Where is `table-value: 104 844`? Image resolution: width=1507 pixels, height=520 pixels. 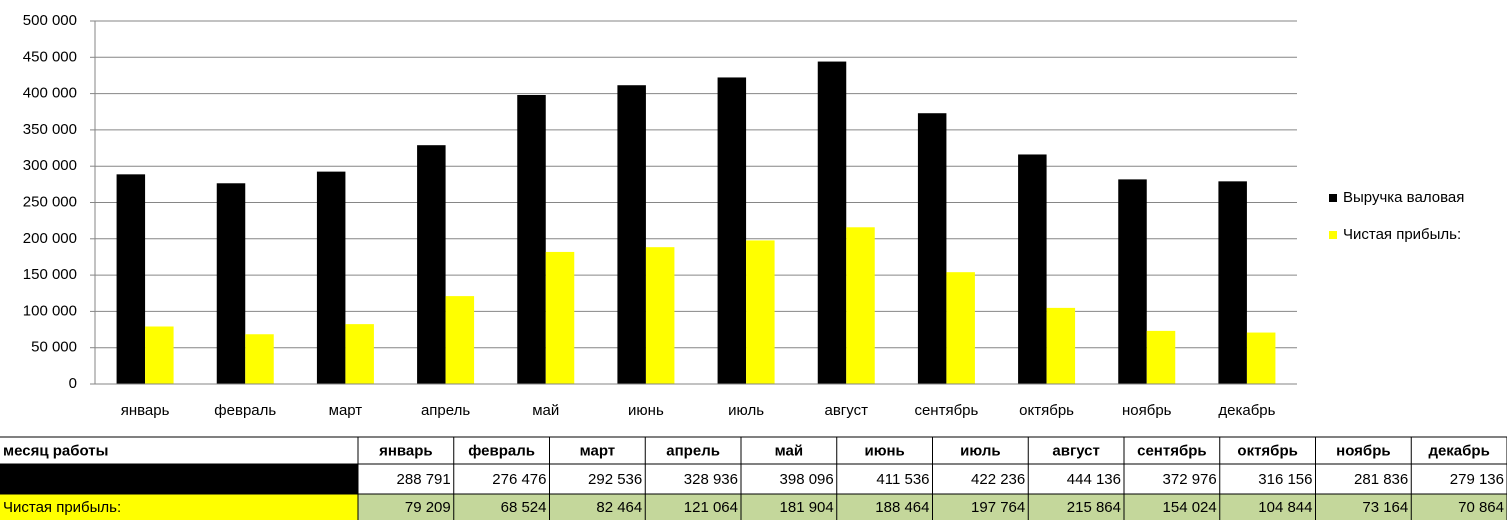
table-value: 104 844 is located at coordinates (1285, 507).